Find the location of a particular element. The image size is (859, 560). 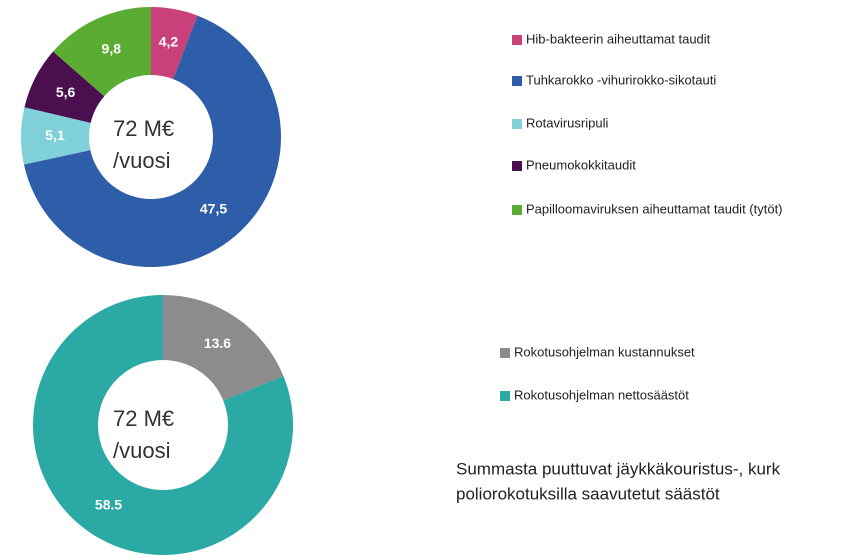

legend-label: Tuhkarokko -vihurirokko-sikotauti is located at coordinates (621, 79).